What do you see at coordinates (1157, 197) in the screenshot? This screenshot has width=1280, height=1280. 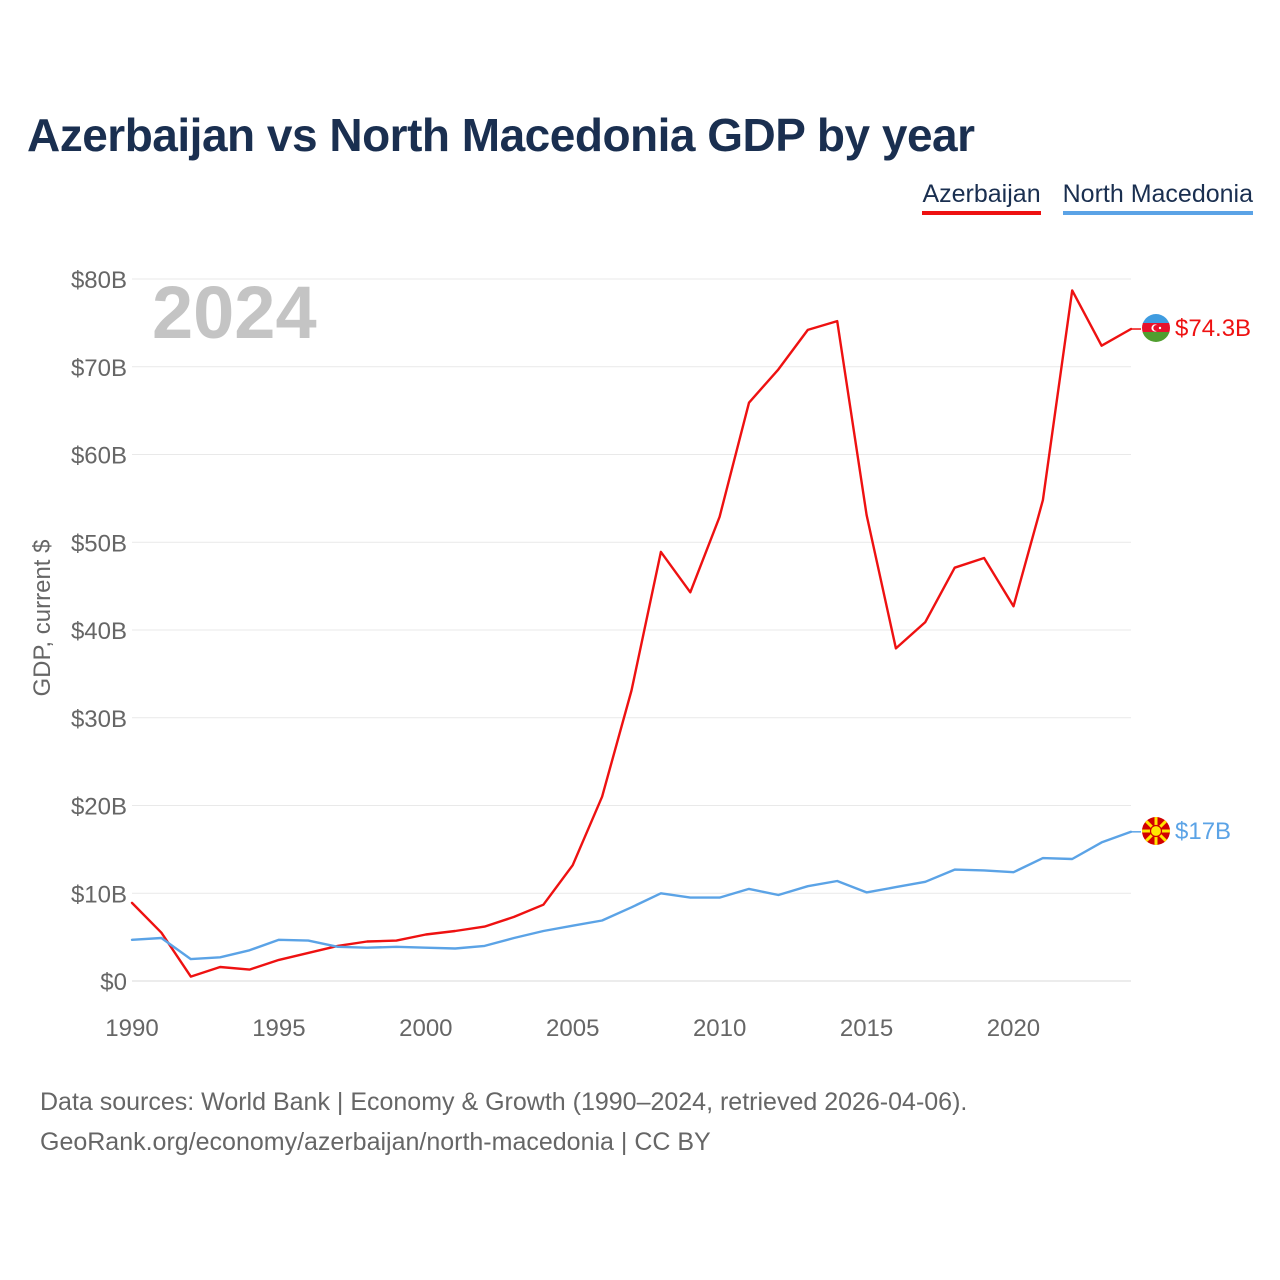 I see `legend-item-north-macedonia: North Macedonia` at bounding box center [1157, 197].